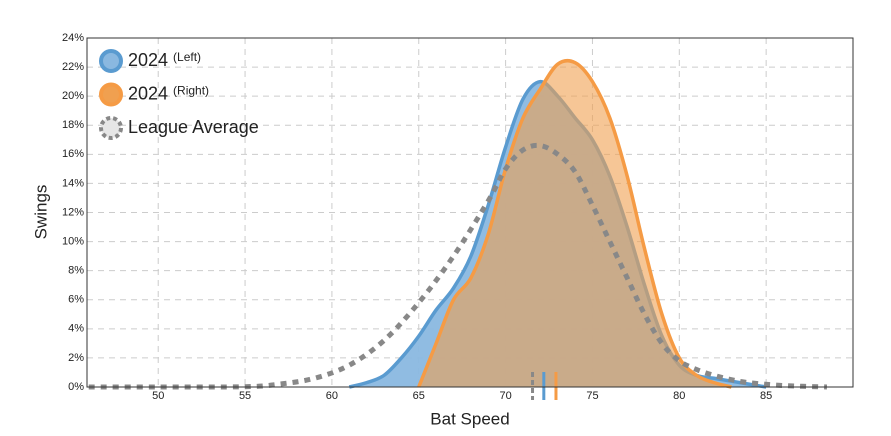 Image resolution: width=891 pixels, height=436 pixels. What do you see at coordinates (76, 271) in the screenshot?
I see `y-tick-label: 8%` at bounding box center [76, 271].